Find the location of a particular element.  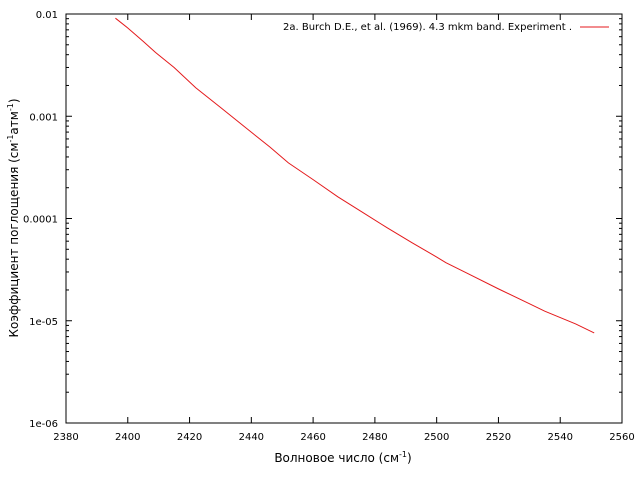

x-tick-label: 2400 is located at coordinates (127, 437).